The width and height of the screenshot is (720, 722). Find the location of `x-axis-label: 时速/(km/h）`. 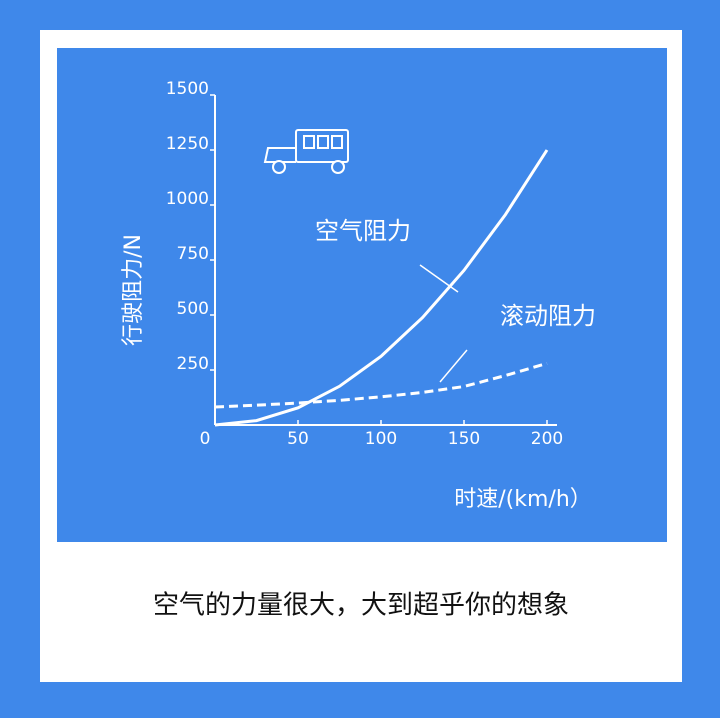

x-axis-label: 时速/(km/h） is located at coordinates (523, 499).